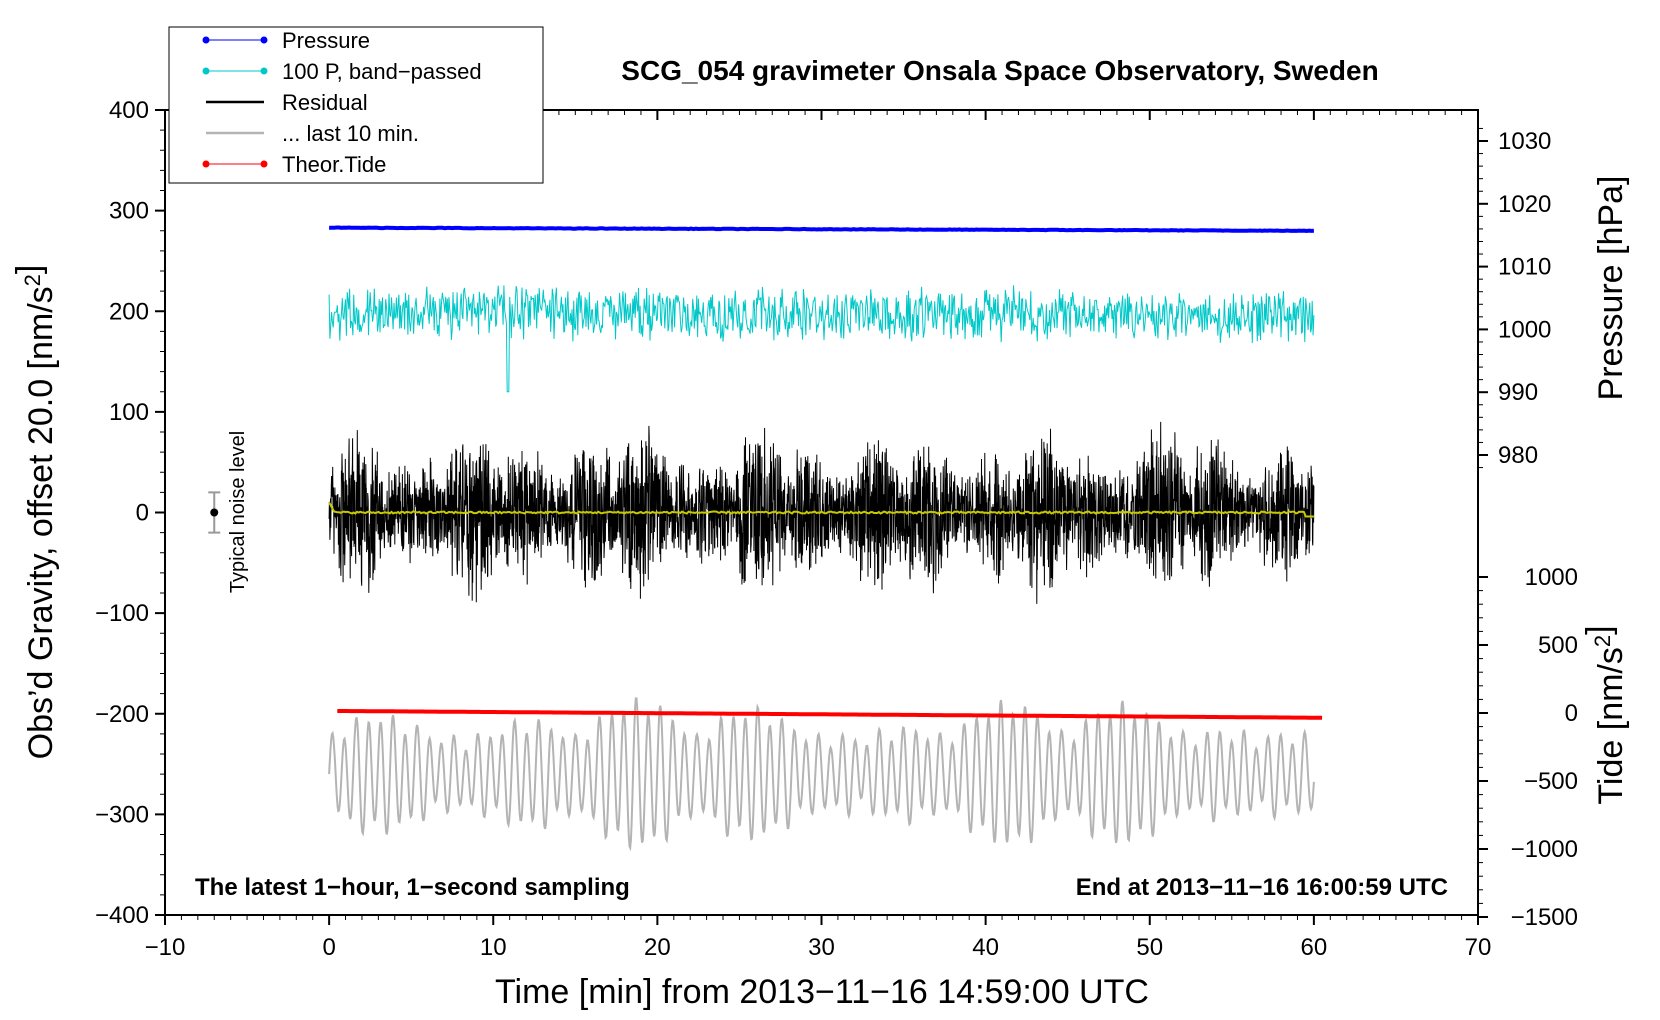 Image resolution: width=1660 pixels, height=1020 pixels. Describe the element at coordinates (129, 412) in the screenshot. I see `y-tick-label: 100` at that location.